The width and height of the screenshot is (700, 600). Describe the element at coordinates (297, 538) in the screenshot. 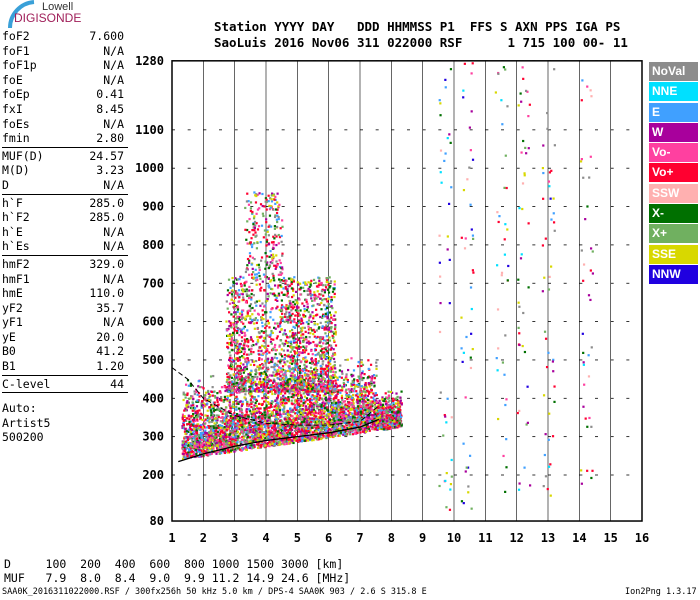

I see `x-tick-label: 5` at that location.